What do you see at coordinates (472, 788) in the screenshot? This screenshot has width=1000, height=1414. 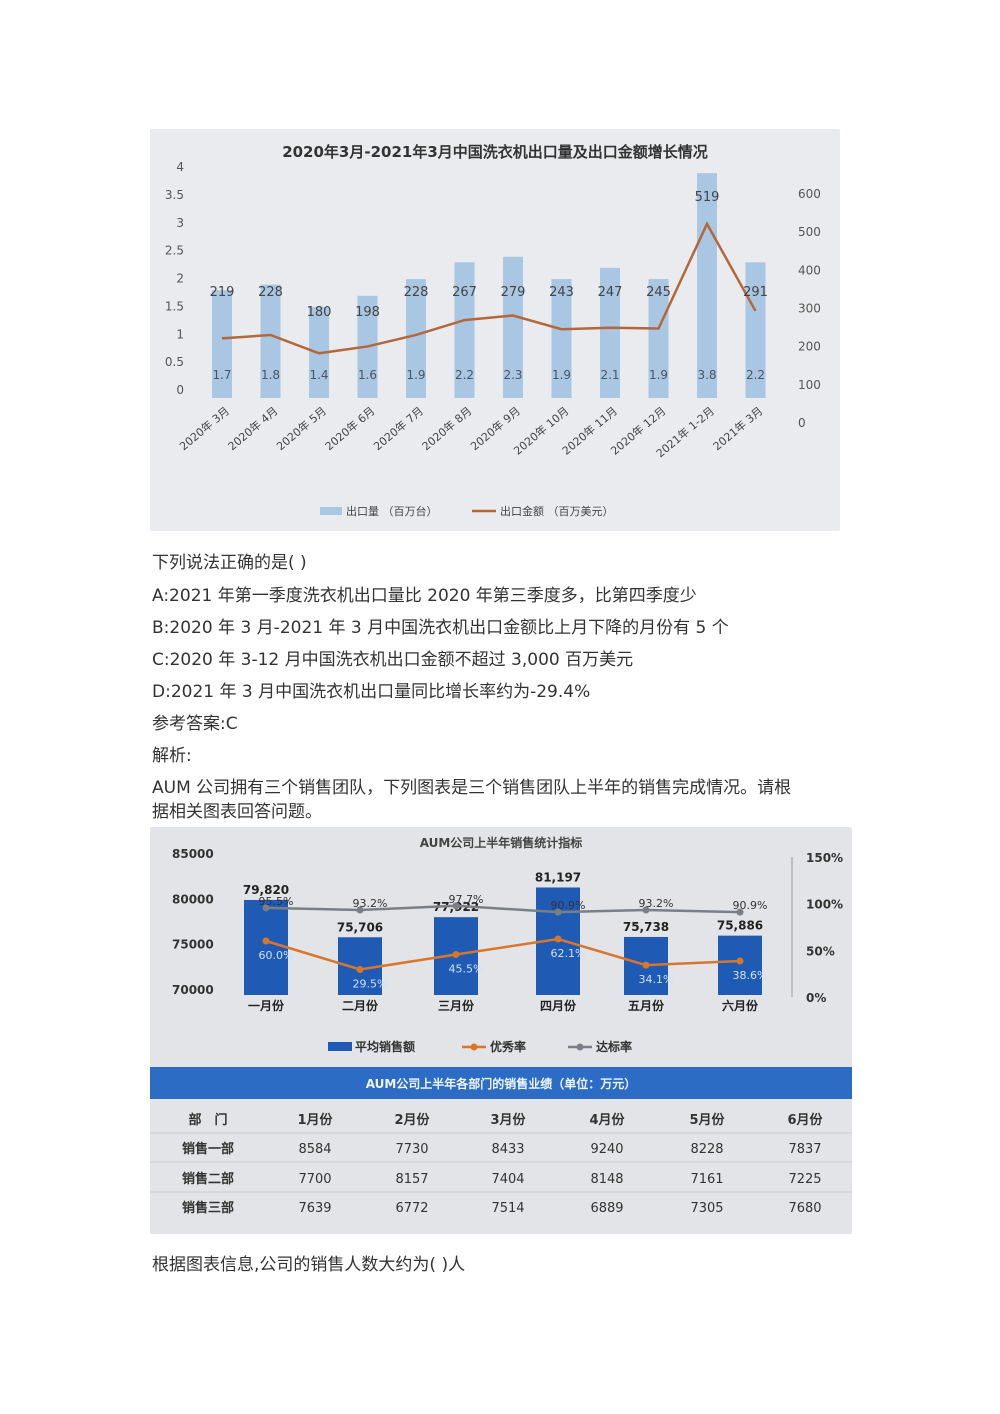 I see `intro-line-1: AUM 公司拥有三个销售团队，下列图表是三个销售团队上半年的销售完成情况。请根` at bounding box center [472, 788].